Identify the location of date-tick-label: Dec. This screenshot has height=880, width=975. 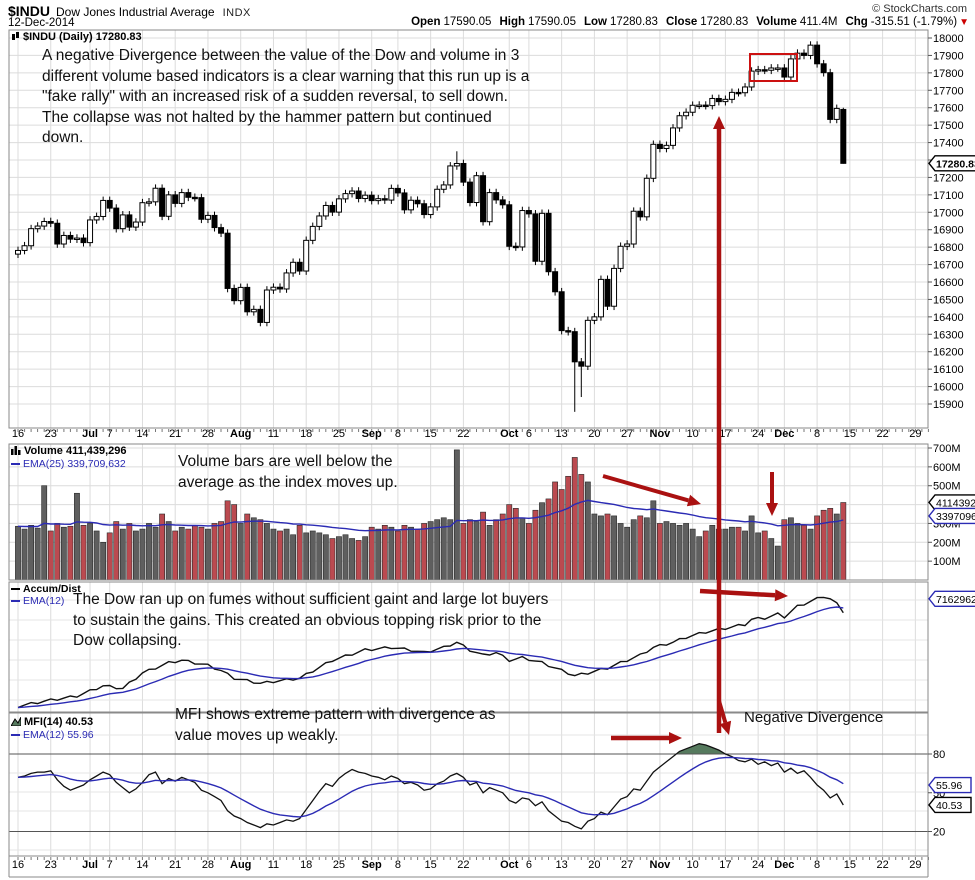
(784, 865).